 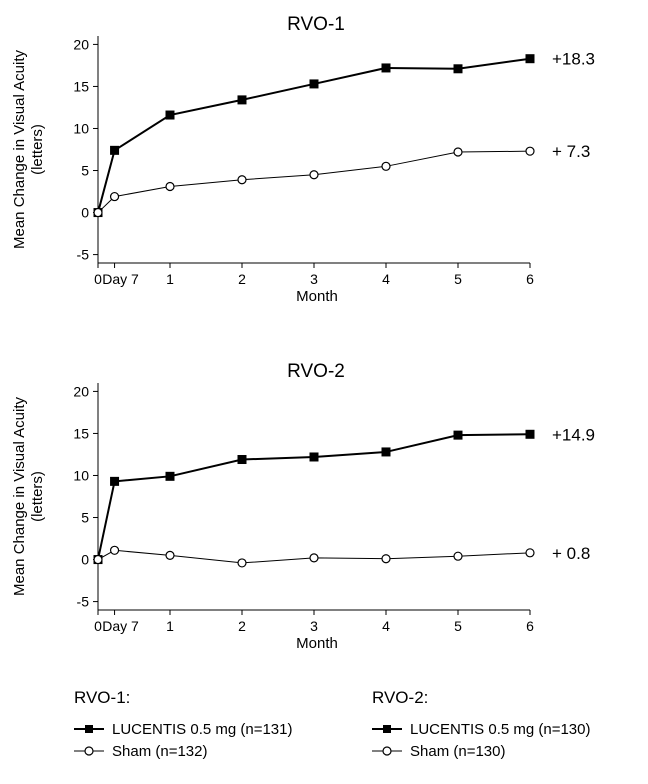 I want to click on chart-title-rvo1: RVO-1, so click(x=316, y=24).